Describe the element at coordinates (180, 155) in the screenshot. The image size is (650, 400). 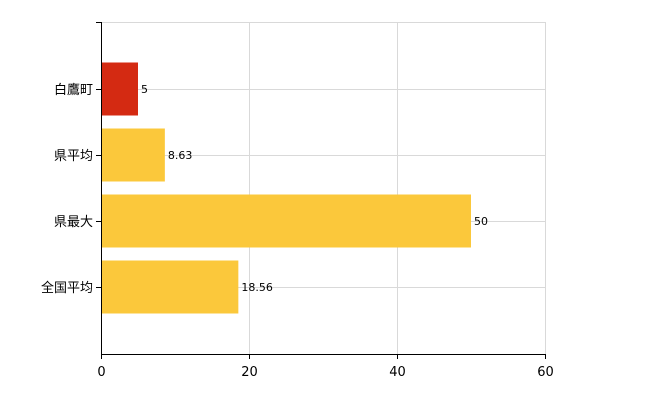
I see `bar-value-label: 8.63` at that location.